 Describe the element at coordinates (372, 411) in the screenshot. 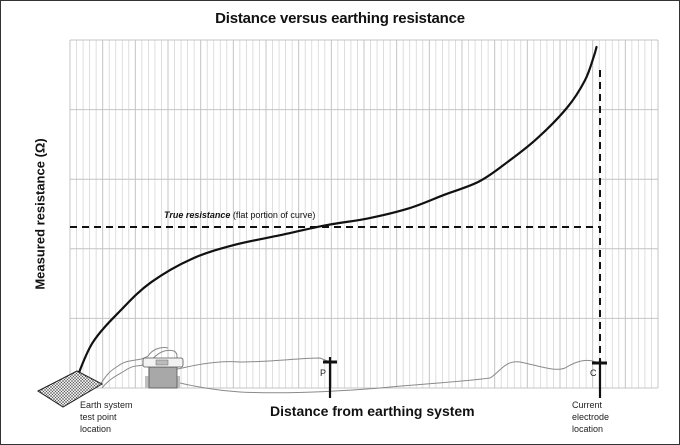

I see `x-axis-label: Distance from earthing system` at that location.